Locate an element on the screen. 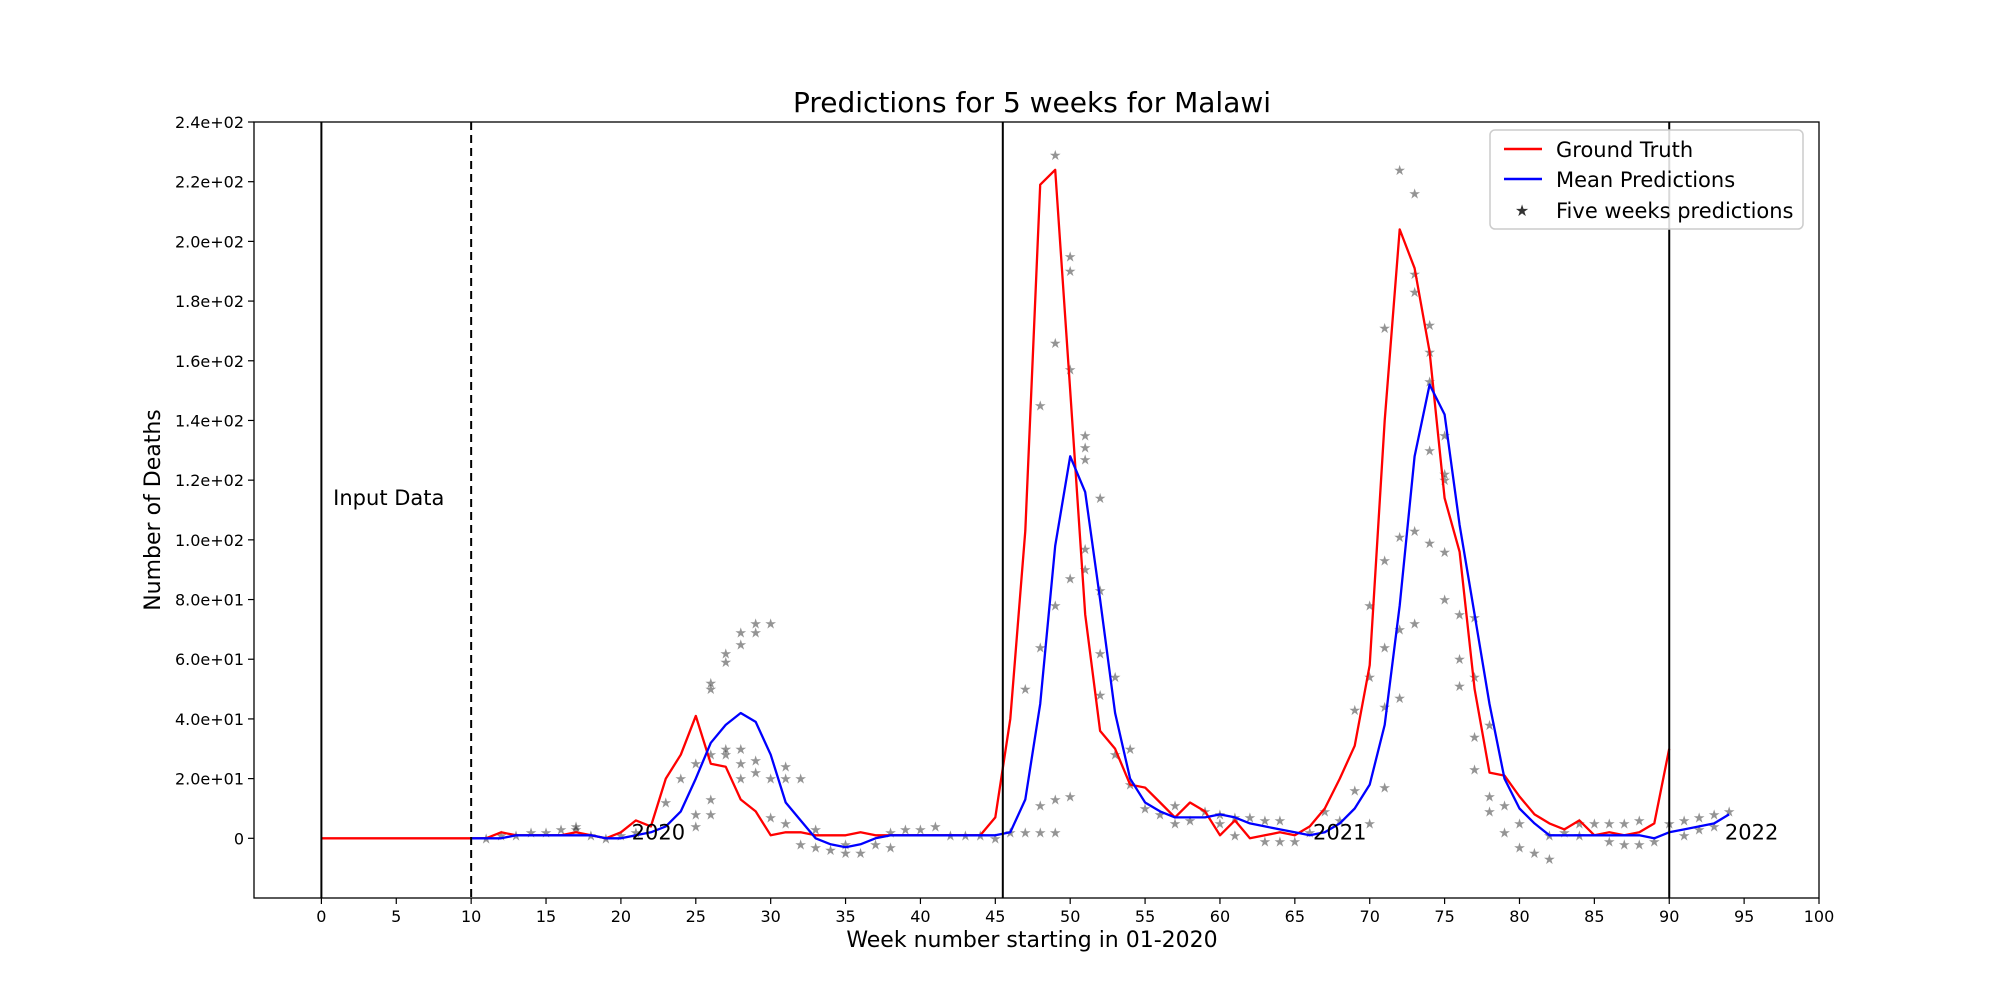 This screenshot has height=1000, width=2000. x-tick-label: 60 is located at coordinates (1220, 916).